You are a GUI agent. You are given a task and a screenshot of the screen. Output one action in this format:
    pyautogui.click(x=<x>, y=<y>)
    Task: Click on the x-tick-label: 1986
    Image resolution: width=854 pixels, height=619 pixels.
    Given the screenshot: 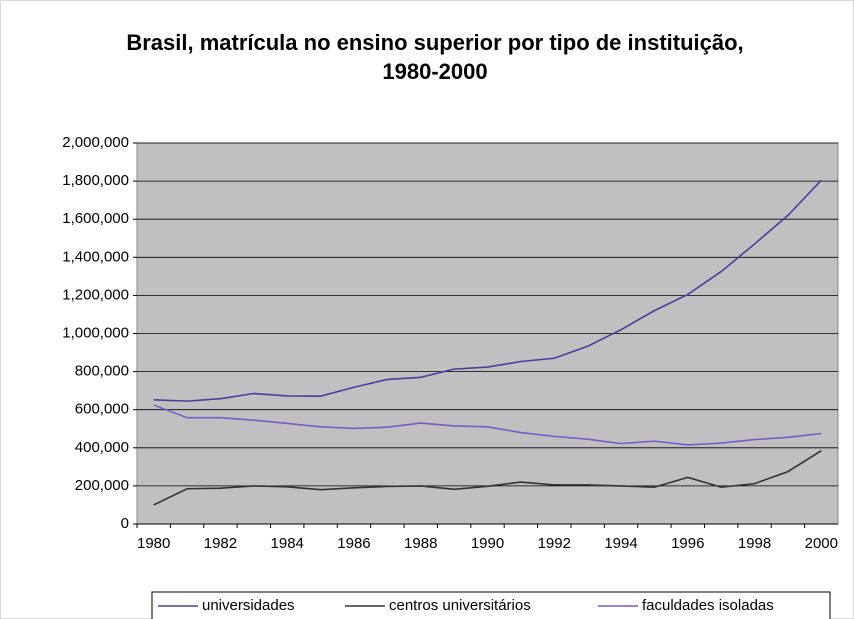 What is the action you would take?
    pyautogui.click(x=353, y=543)
    